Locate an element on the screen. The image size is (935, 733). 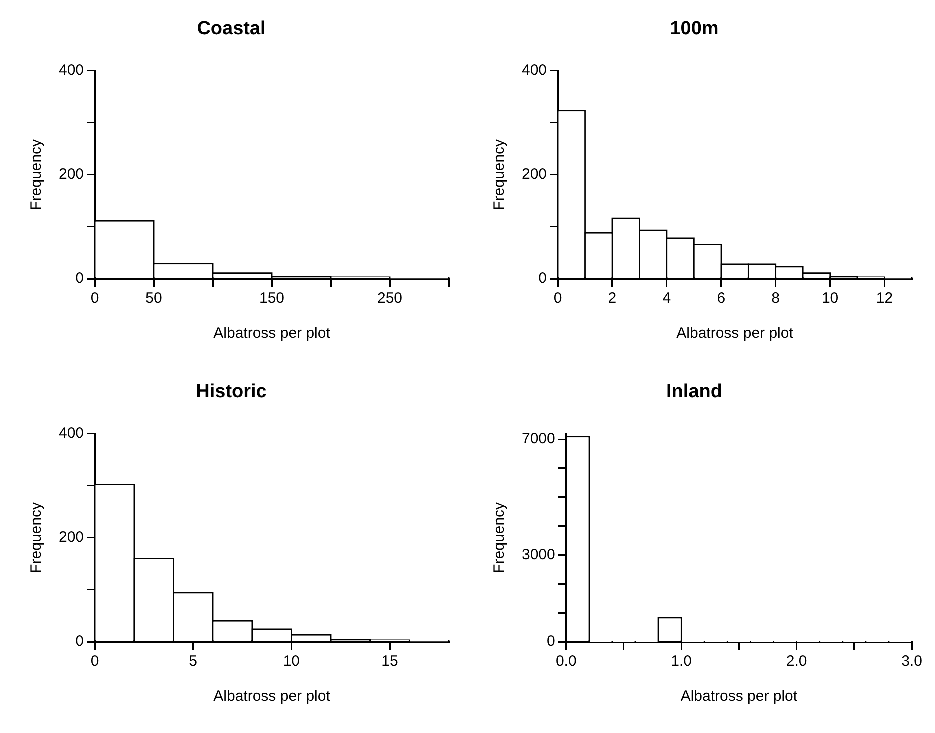
x-tick-label: 2 is located at coordinates (612, 299).